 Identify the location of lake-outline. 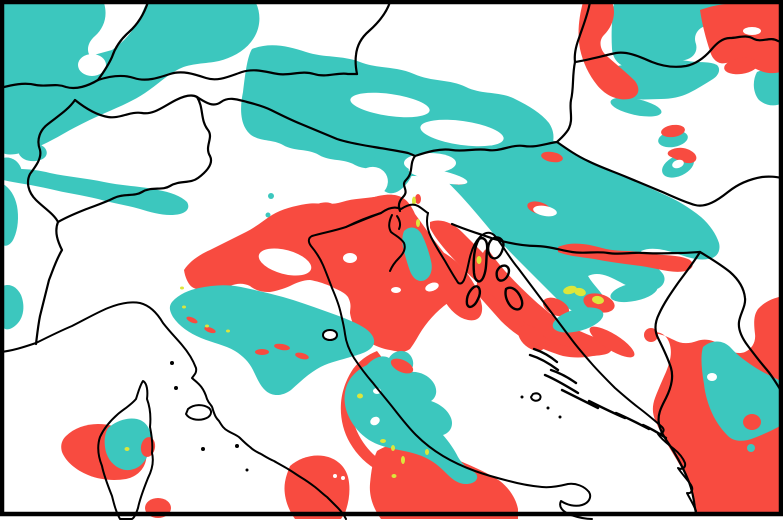
(330, 335).